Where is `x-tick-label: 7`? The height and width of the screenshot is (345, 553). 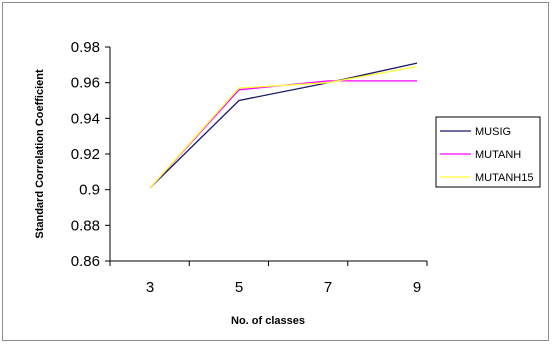 x-tick-label: 7 is located at coordinates (328, 287).